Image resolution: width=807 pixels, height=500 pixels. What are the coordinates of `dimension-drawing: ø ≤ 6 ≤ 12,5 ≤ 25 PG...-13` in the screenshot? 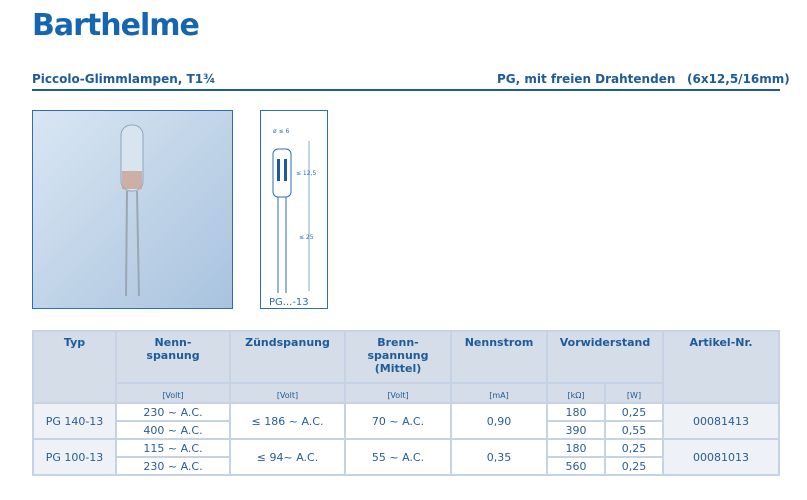 It's located at (294, 209).